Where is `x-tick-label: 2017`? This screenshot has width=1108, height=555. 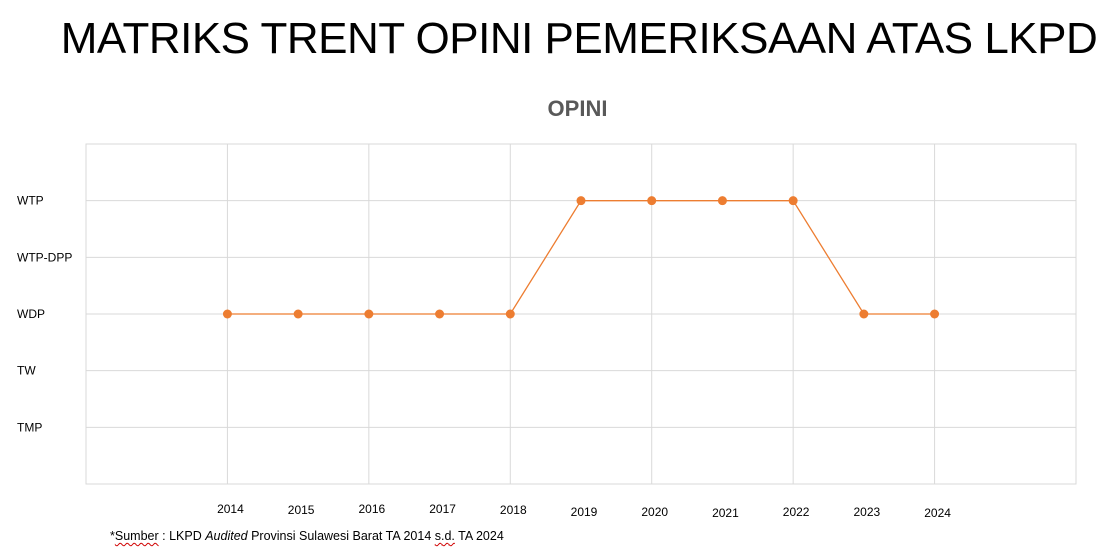 x-tick-label: 2017 is located at coordinates (442, 509).